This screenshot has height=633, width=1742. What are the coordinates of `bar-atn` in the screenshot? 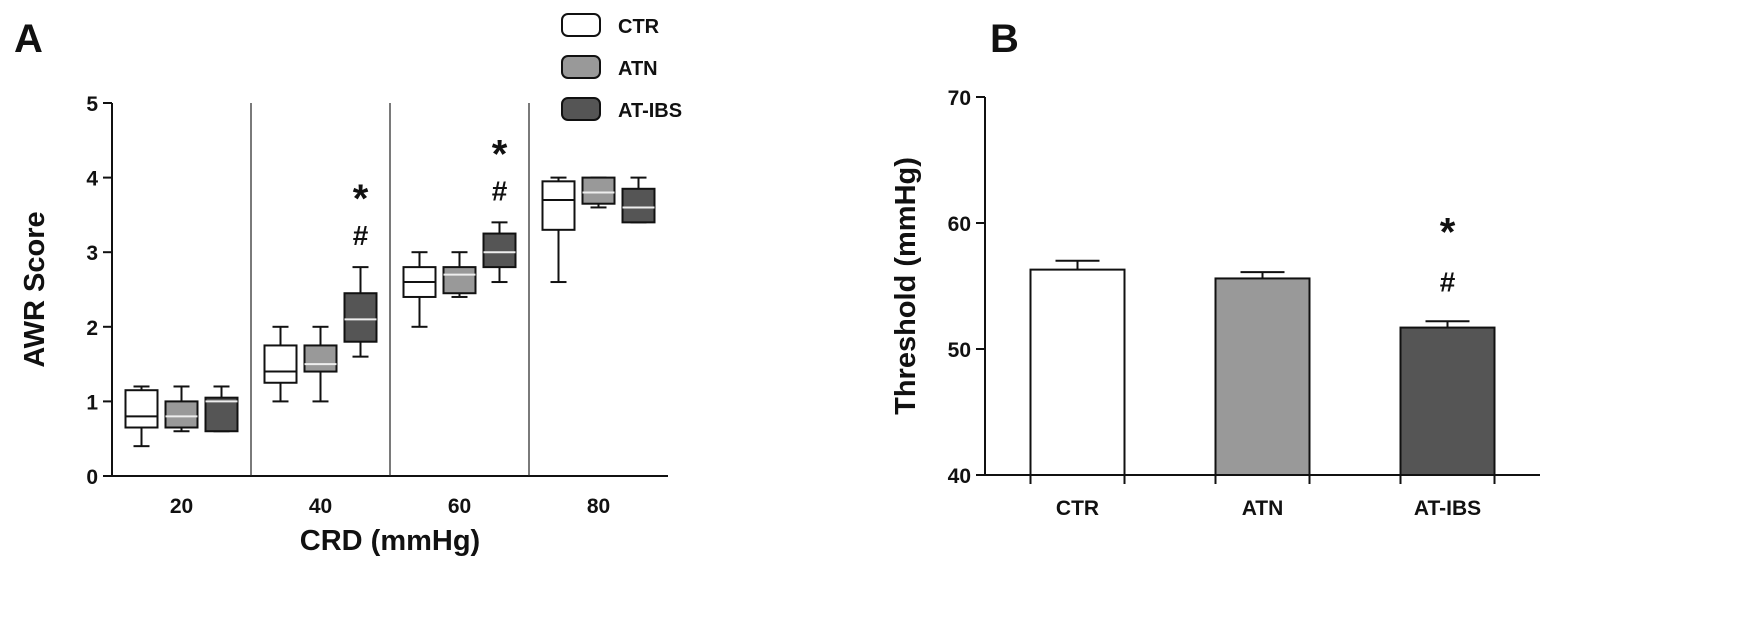 It's located at (1262, 376).